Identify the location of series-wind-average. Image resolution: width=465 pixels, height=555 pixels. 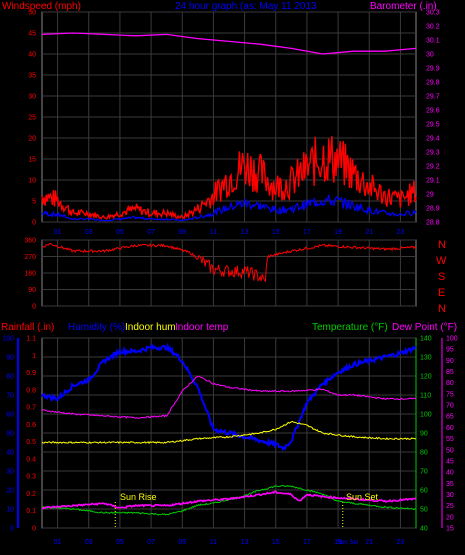
(229, 208).